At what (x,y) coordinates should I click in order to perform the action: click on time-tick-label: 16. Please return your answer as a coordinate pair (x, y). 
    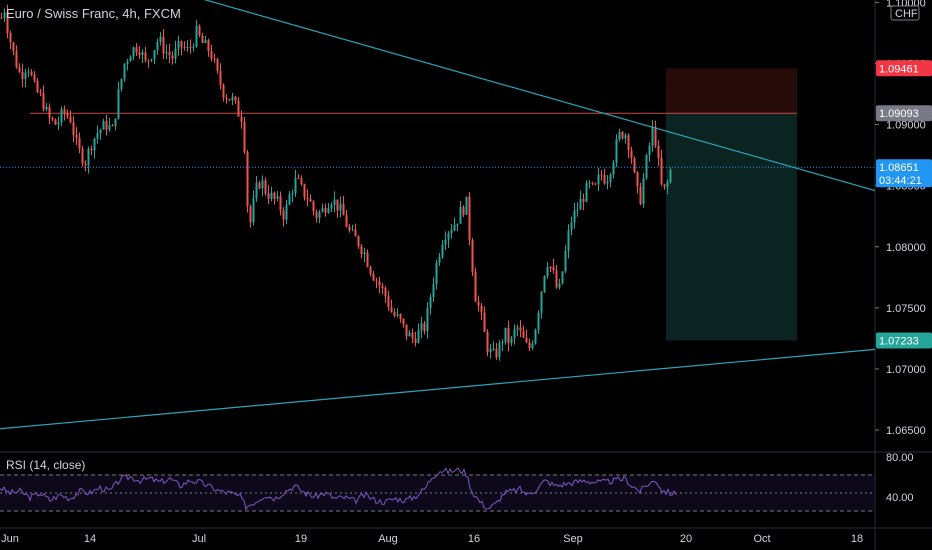
    Looking at the image, I should click on (474, 539).